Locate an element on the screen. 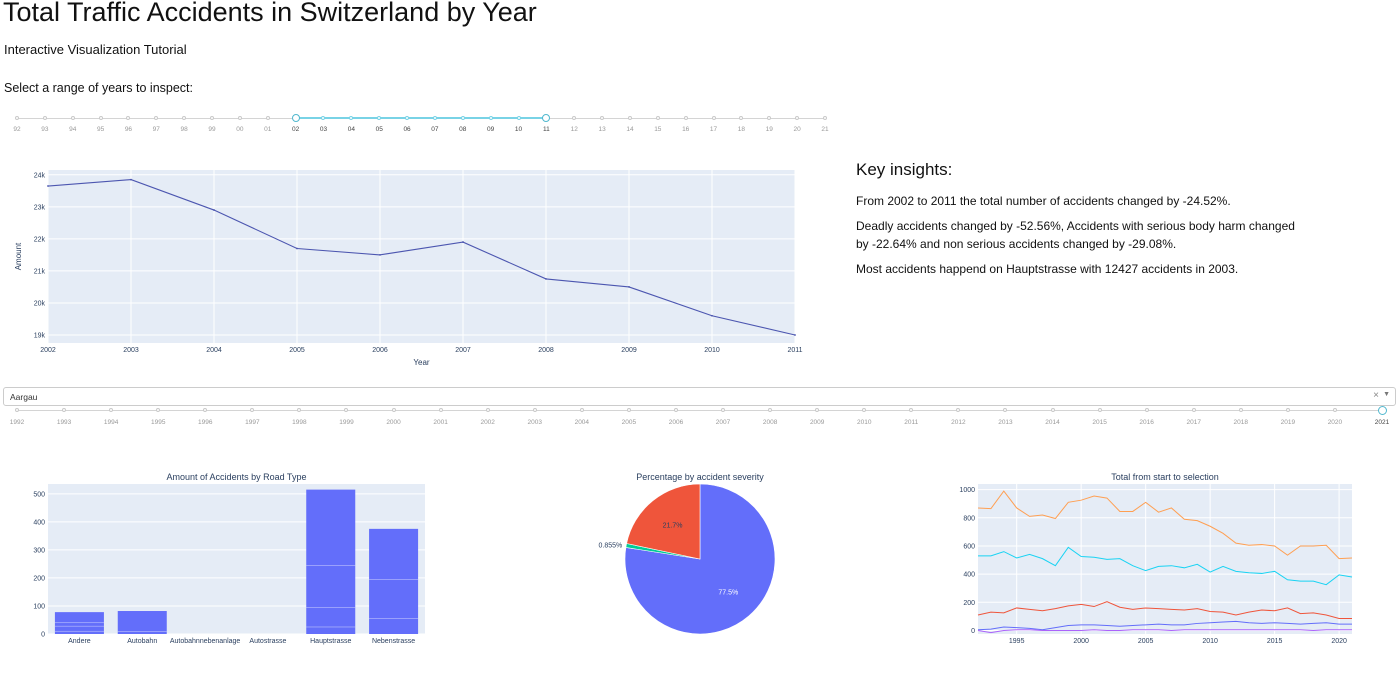  year-slider-label-2002: 2002 is located at coordinates (487, 422).